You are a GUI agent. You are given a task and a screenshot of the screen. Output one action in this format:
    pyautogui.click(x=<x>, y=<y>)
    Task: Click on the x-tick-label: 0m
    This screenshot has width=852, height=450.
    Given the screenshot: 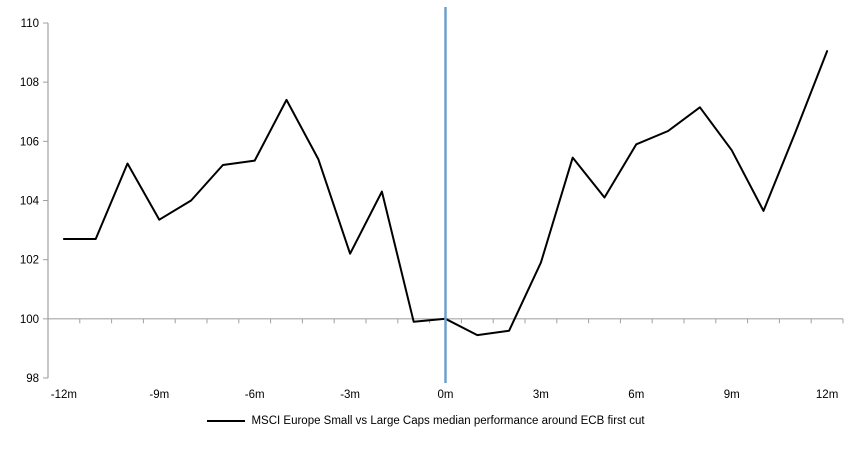 What is the action you would take?
    pyautogui.click(x=446, y=395)
    